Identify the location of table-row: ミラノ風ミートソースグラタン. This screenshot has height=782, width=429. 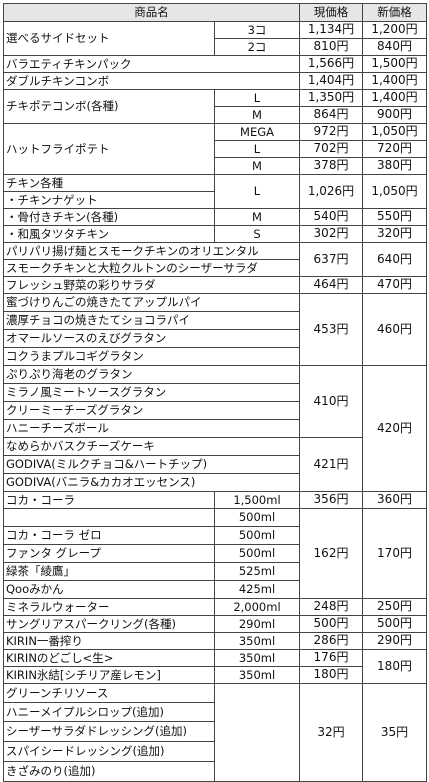
(215, 392).